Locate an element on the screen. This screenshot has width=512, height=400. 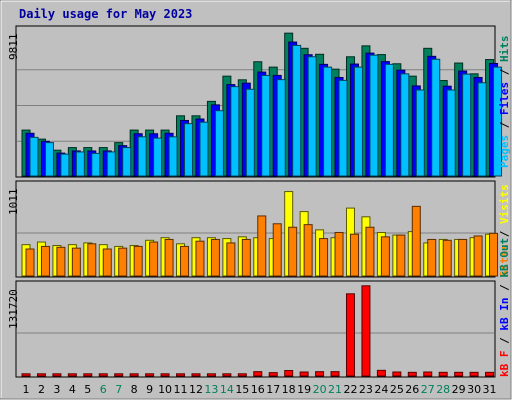
day-label-3: 3 is located at coordinates (57, 389).